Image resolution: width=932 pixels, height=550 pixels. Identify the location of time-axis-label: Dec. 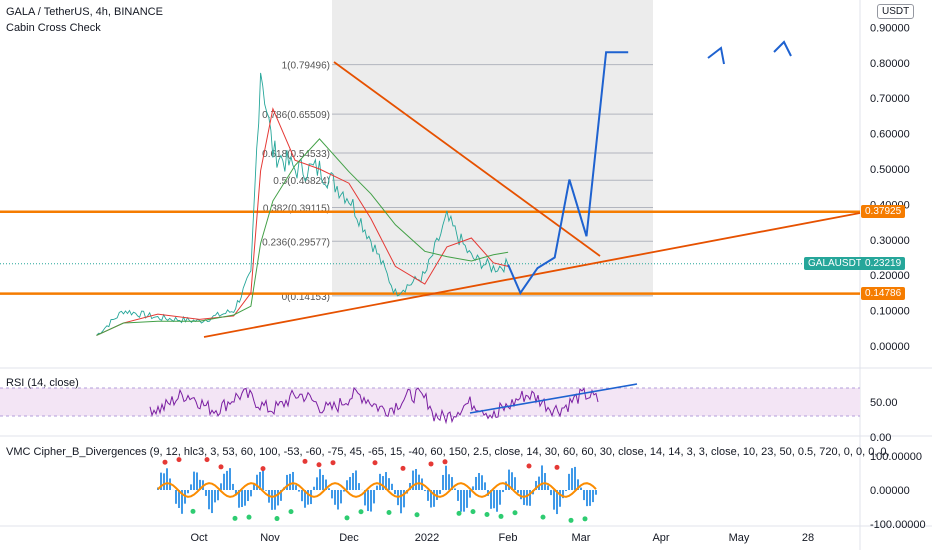
(349, 538).